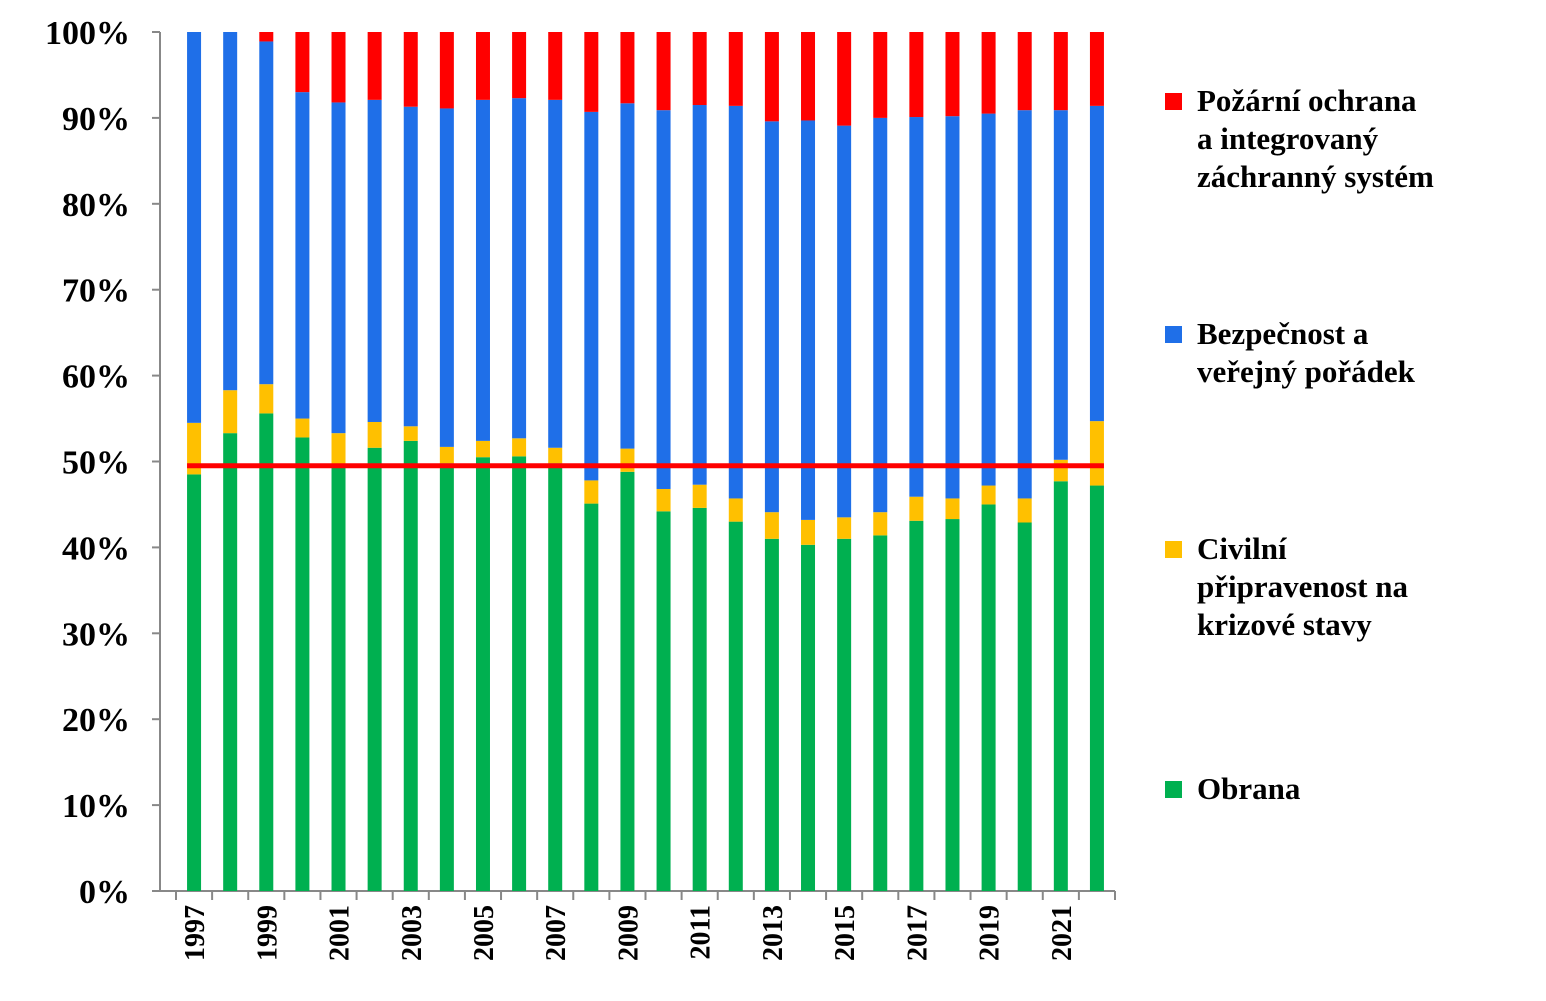 The width and height of the screenshot is (1546, 1001). What do you see at coordinates (96, 205) in the screenshot?
I see `y-tick-label: 80%` at bounding box center [96, 205].